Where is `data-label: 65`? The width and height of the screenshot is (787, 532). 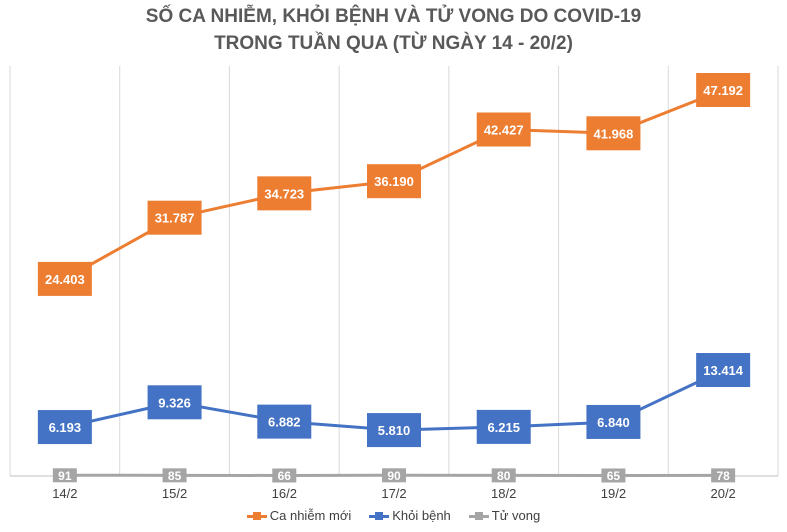
data-label: 65 is located at coordinates (614, 476).